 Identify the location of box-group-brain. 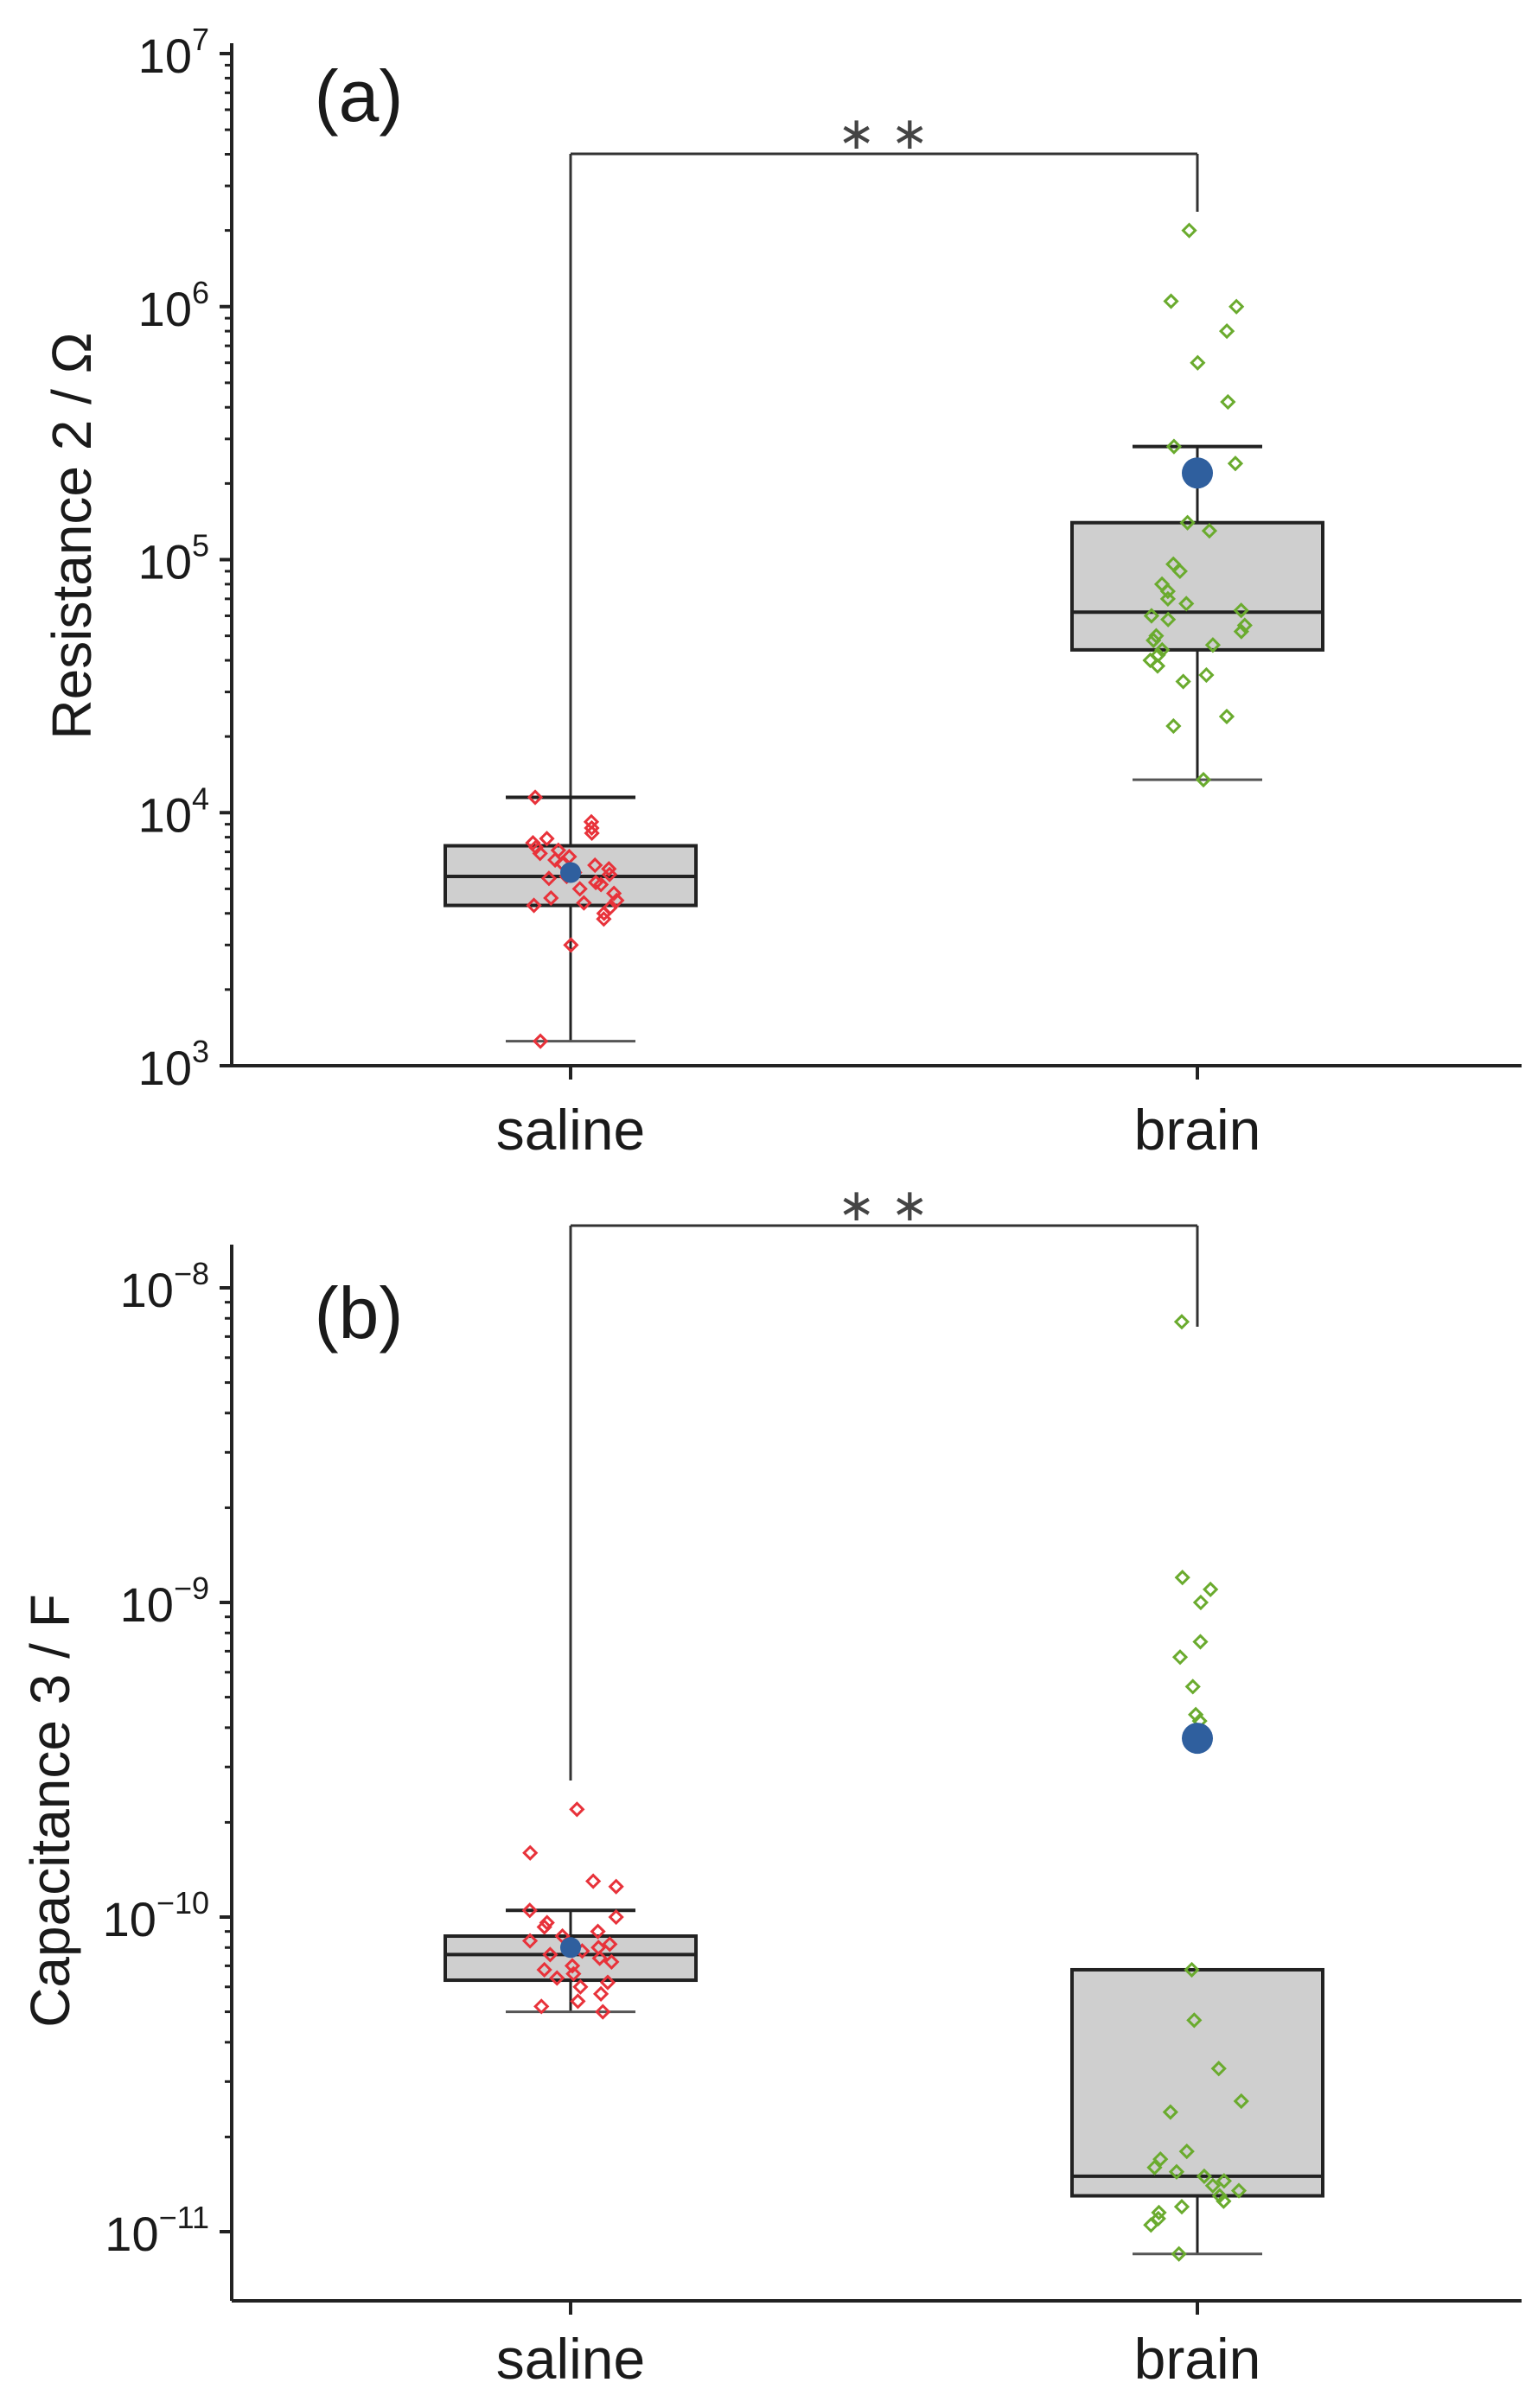
(1197, 505).